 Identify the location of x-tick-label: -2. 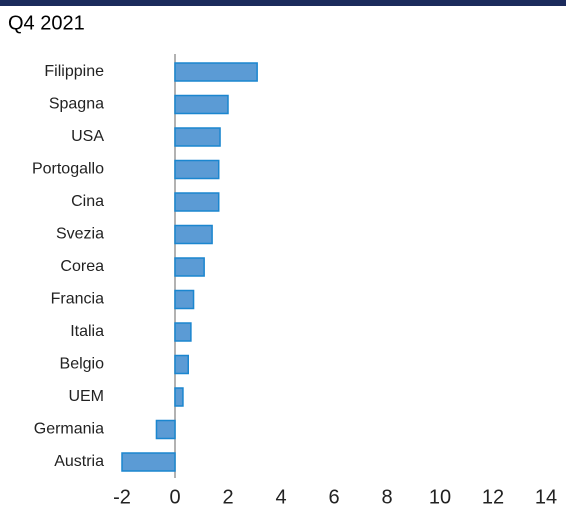
(122, 497).